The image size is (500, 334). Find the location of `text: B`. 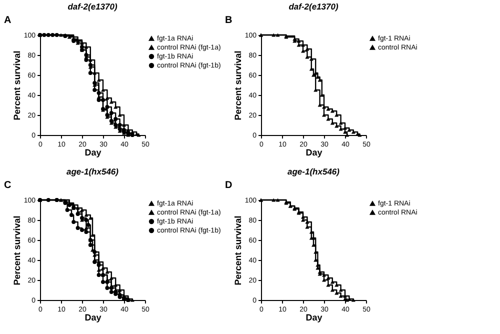

text: B is located at coordinates (228, 20).